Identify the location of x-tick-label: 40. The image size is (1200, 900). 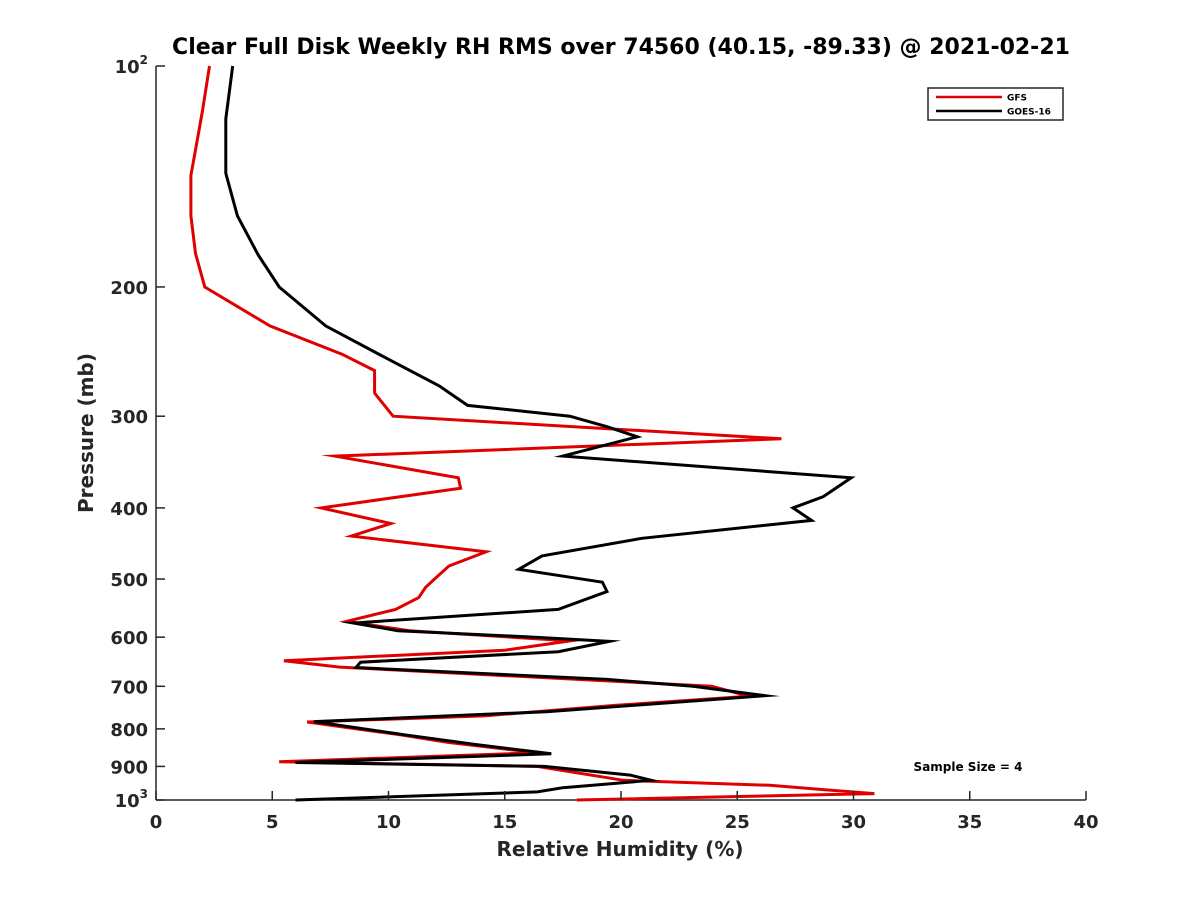
(1085, 822).